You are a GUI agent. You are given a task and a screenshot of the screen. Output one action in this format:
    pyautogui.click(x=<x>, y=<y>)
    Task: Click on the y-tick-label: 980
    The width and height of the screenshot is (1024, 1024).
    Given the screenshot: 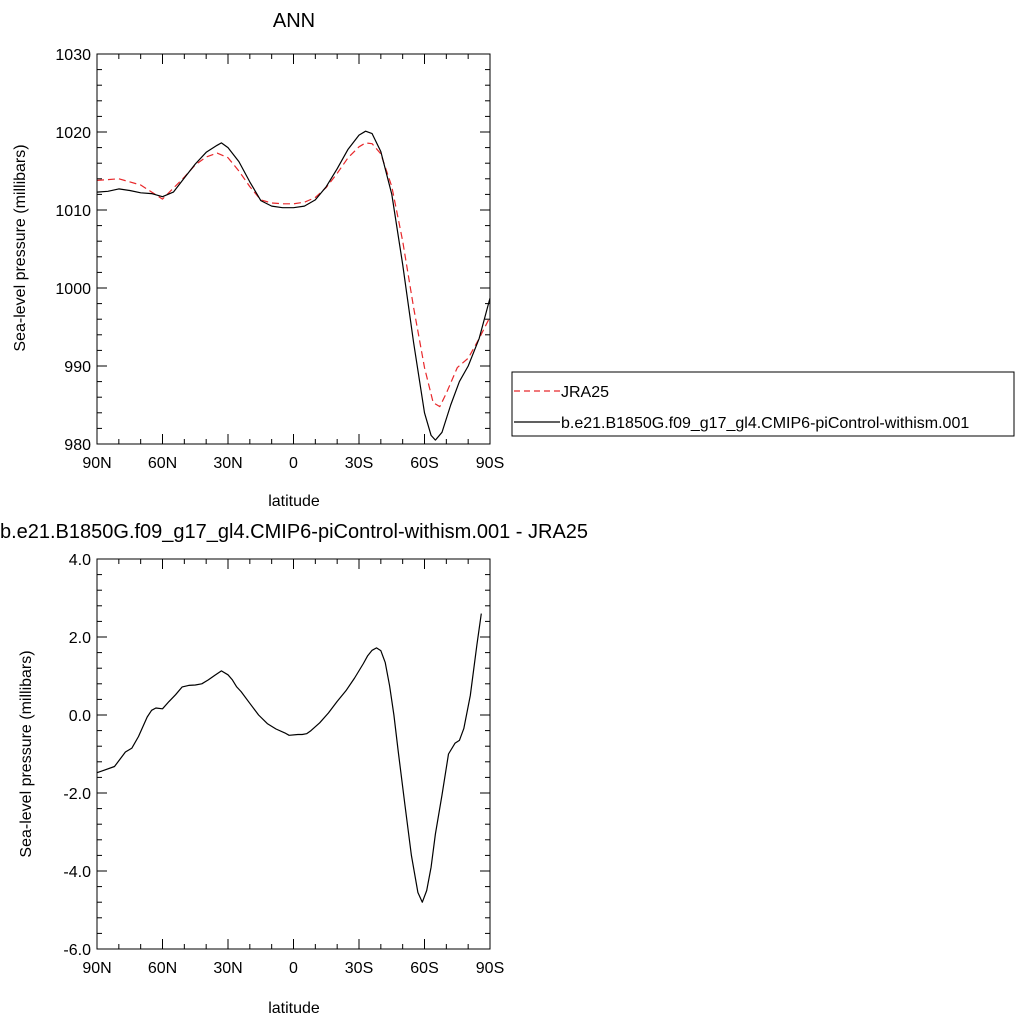 What is the action you would take?
    pyautogui.click(x=77, y=445)
    